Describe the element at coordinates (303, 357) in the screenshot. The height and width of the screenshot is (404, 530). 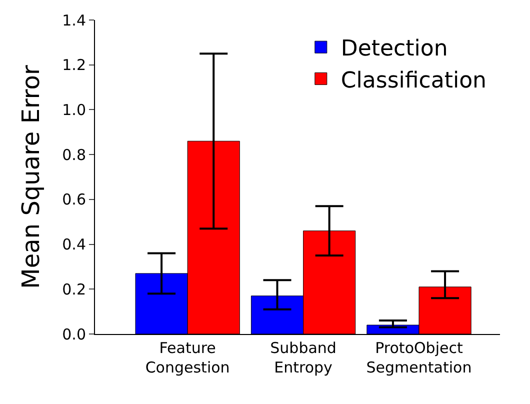
I see `x-tick-label: Subband Entropy` at that location.